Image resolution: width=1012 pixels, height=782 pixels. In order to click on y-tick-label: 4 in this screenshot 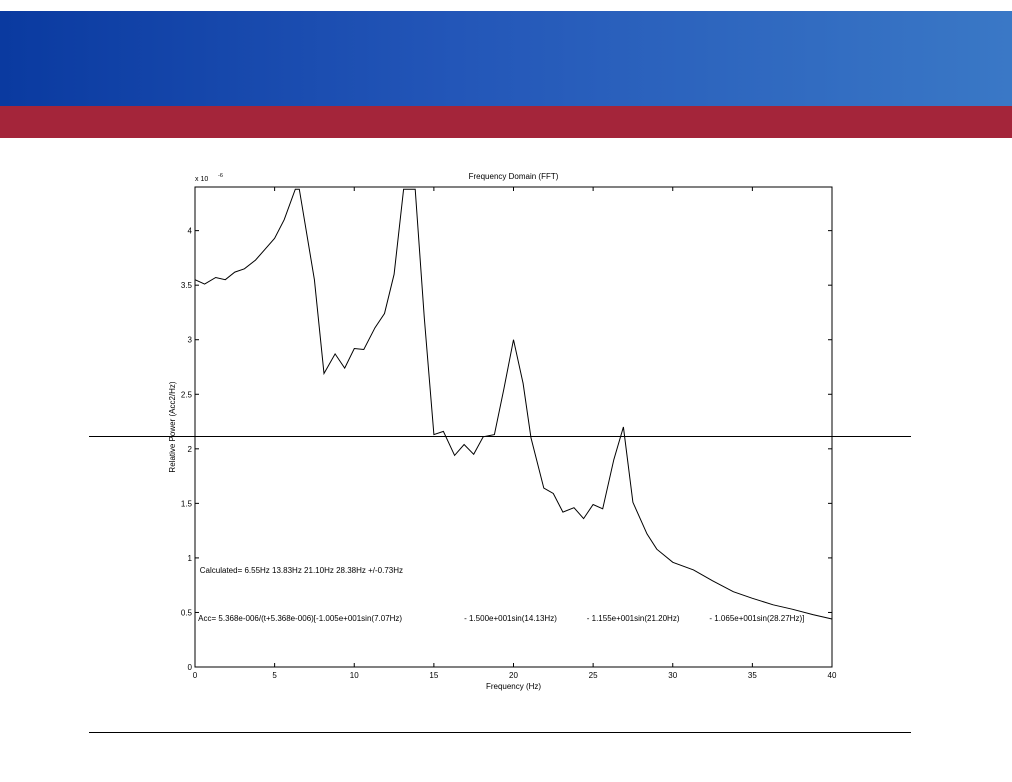, I will do `click(190, 231)`.